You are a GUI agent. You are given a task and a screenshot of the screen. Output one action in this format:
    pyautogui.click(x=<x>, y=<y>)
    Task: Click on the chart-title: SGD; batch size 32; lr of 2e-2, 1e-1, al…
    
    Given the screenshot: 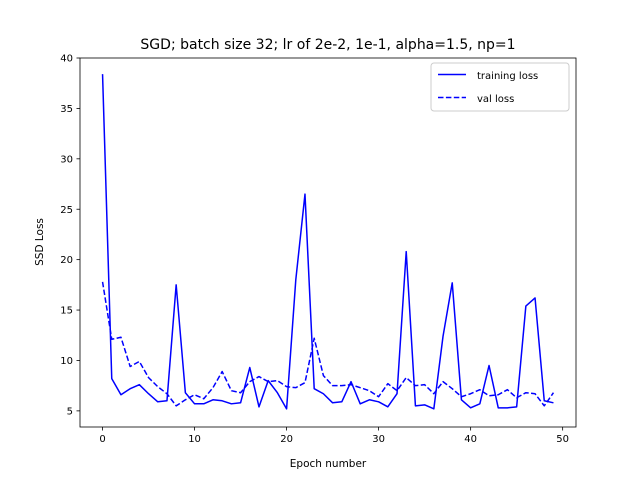 What is the action you would take?
    pyautogui.click(x=327, y=45)
    